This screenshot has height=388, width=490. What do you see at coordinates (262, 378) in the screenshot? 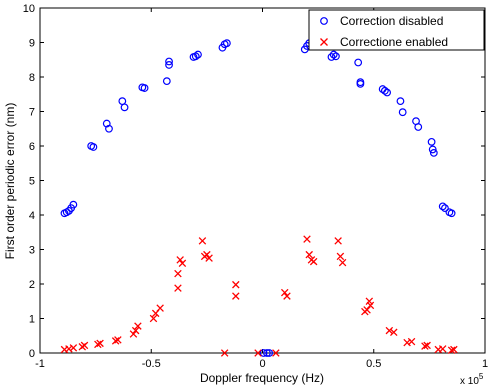
I see `x-axis-label: Doppler frequency (Hz)` at bounding box center [262, 378].